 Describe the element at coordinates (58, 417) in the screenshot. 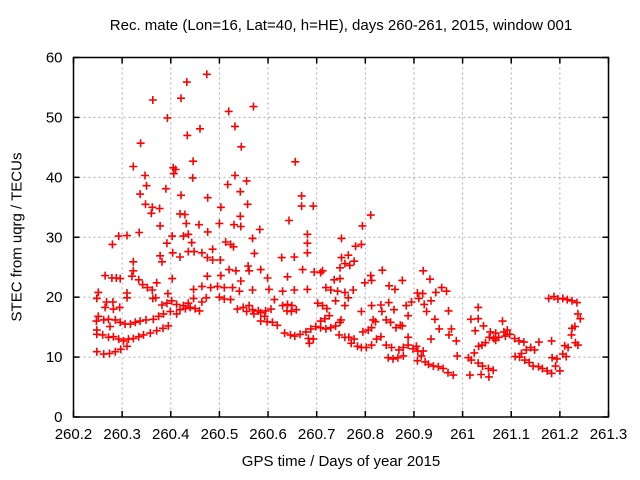

I see `y-tick-label: 0` at that location.